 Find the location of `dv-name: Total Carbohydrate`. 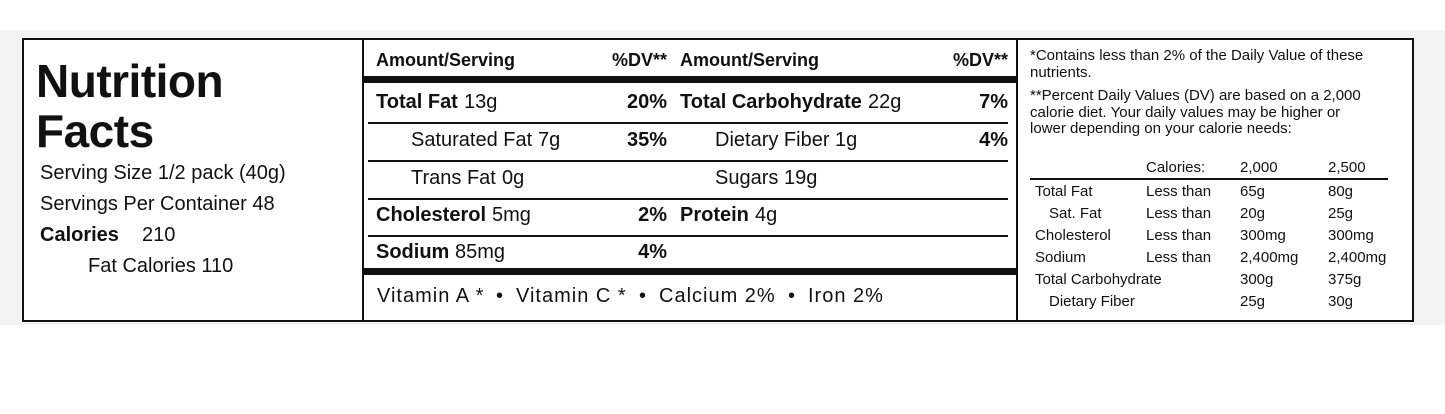

dv-name: Total Carbohydrate is located at coordinates (1098, 279).